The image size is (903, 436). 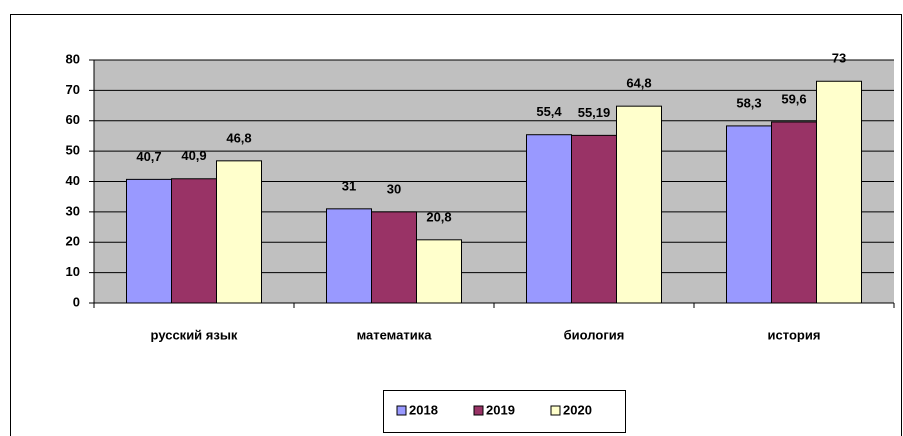 What do you see at coordinates (194, 334) in the screenshot?
I see `x-tick-label: русский язык` at bounding box center [194, 334].